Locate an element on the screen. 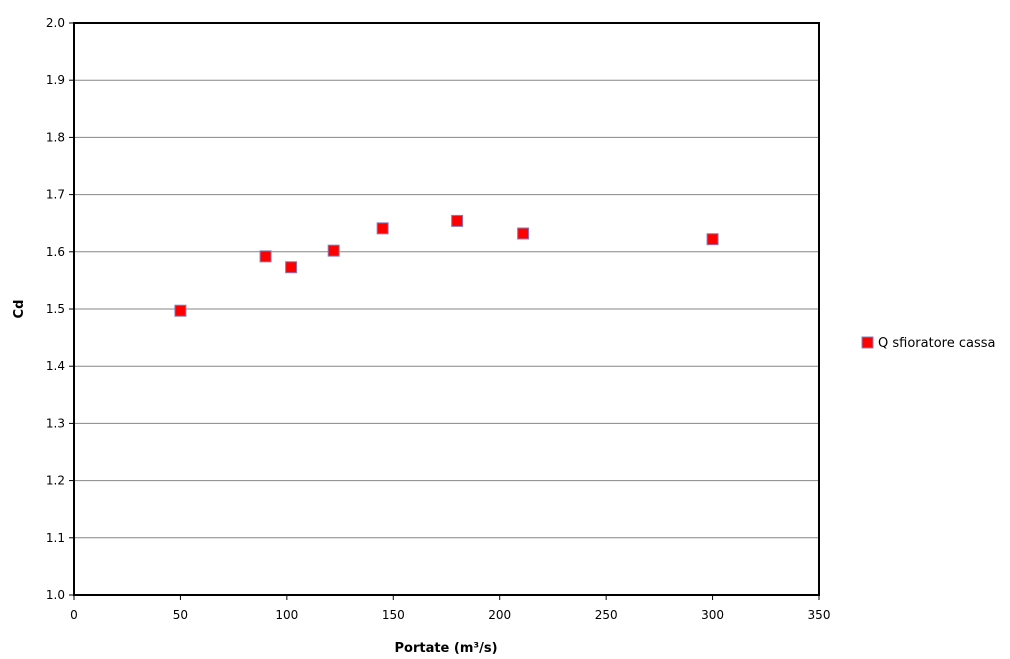  x-tick-label: 200 is located at coordinates (499, 615).